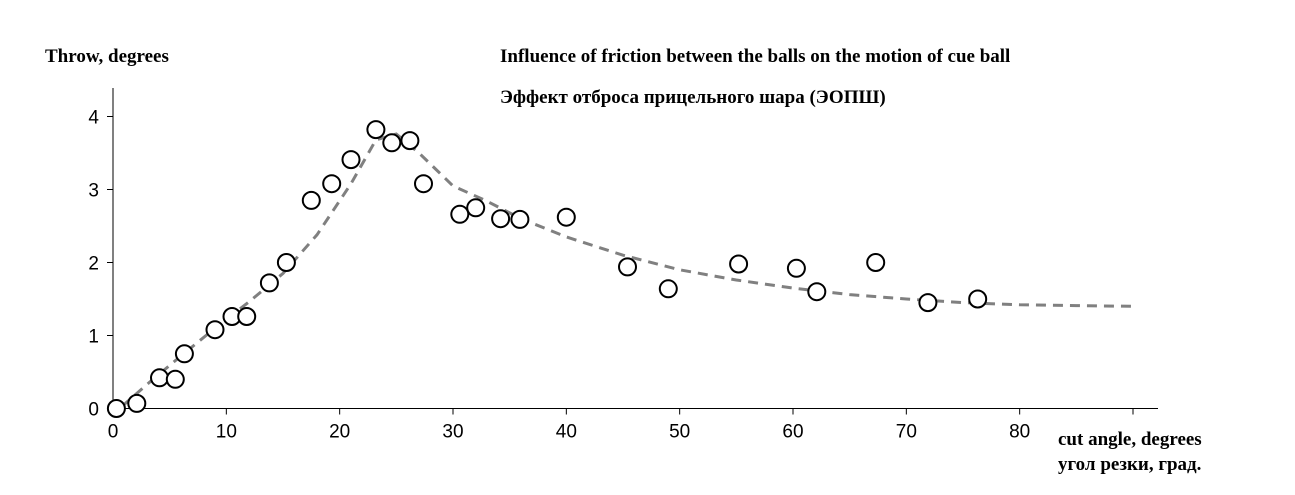 The width and height of the screenshot is (1295, 495). Describe the element at coordinates (93, 191) in the screenshot. I see `y-tick-label: 3` at that location.